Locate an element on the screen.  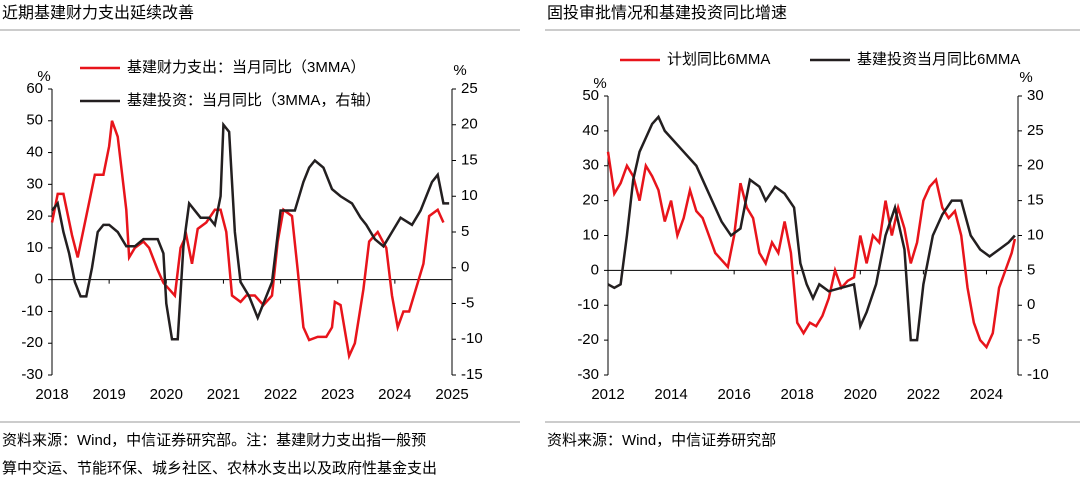
y2-tick-label: 30 is located at coordinates (1035, 95).